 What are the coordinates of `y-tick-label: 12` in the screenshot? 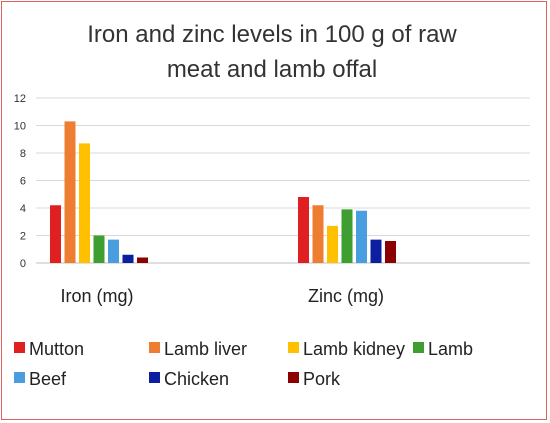 It's located at (20, 99).